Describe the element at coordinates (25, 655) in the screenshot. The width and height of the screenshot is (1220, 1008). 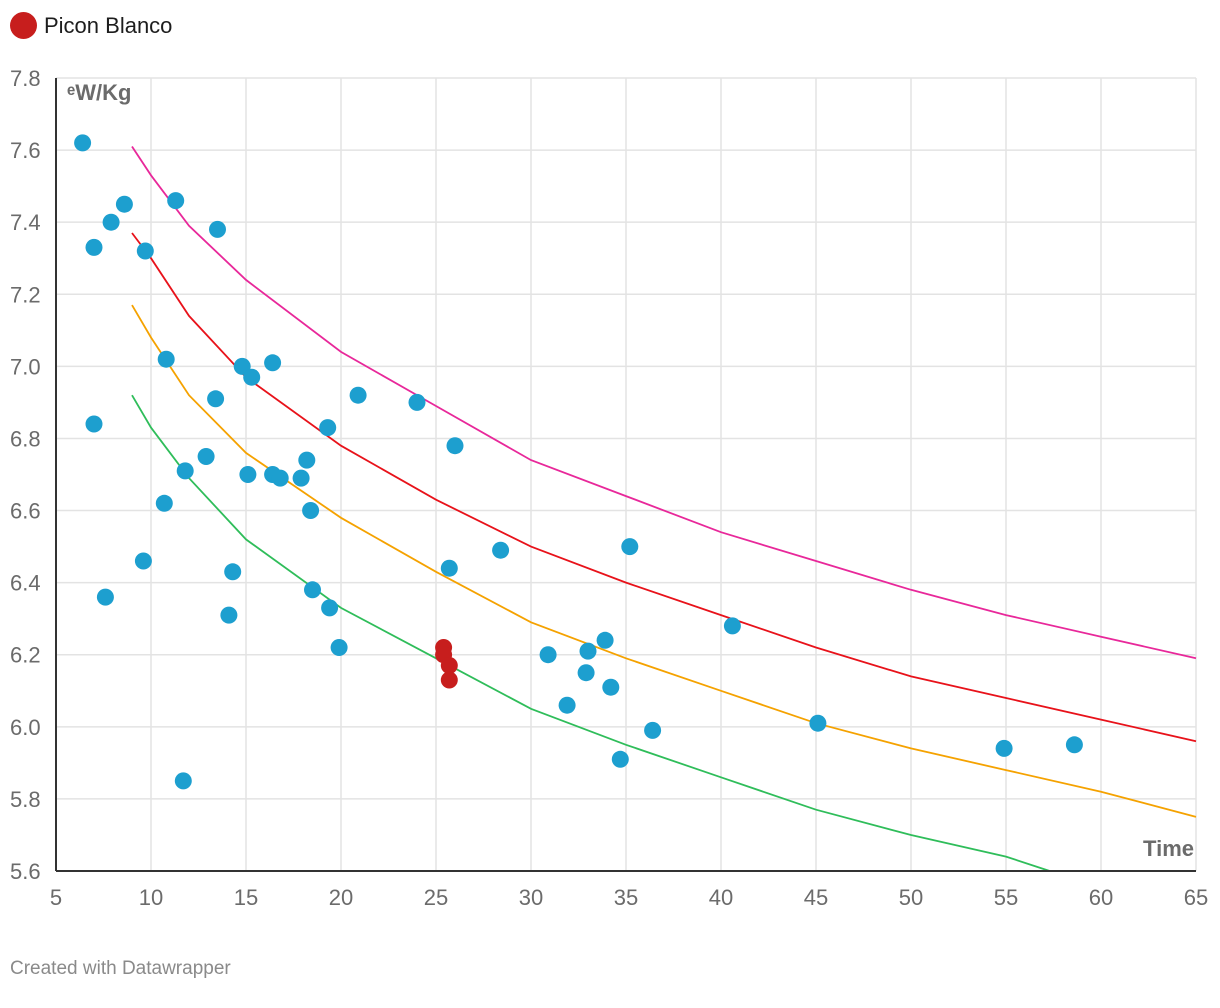
I see `y-tick-label: 6.2` at that location.